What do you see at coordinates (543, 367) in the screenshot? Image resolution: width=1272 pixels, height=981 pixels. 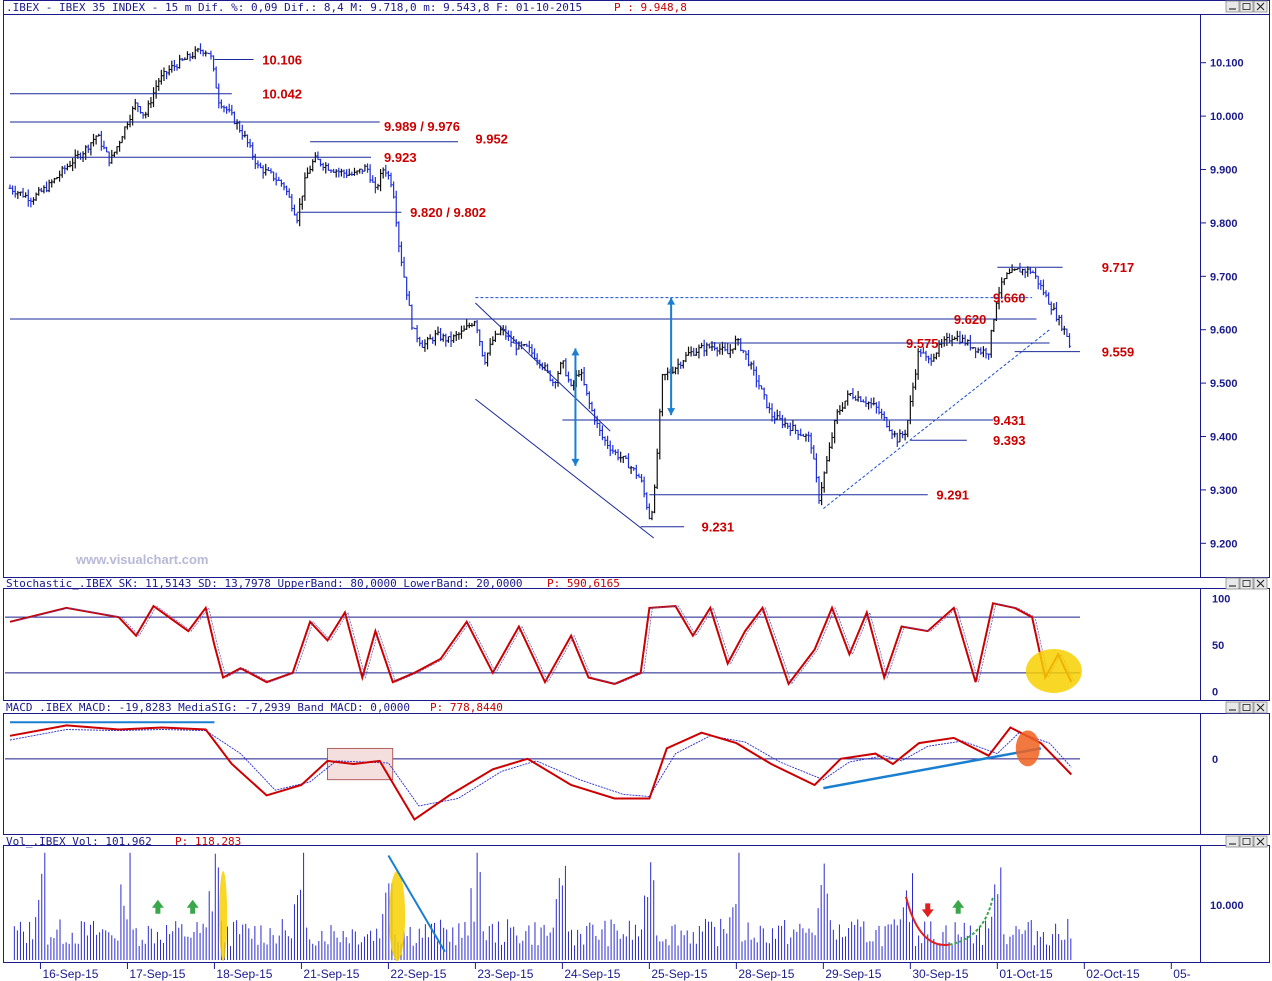 I see `channel-upper` at bounding box center [543, 367].